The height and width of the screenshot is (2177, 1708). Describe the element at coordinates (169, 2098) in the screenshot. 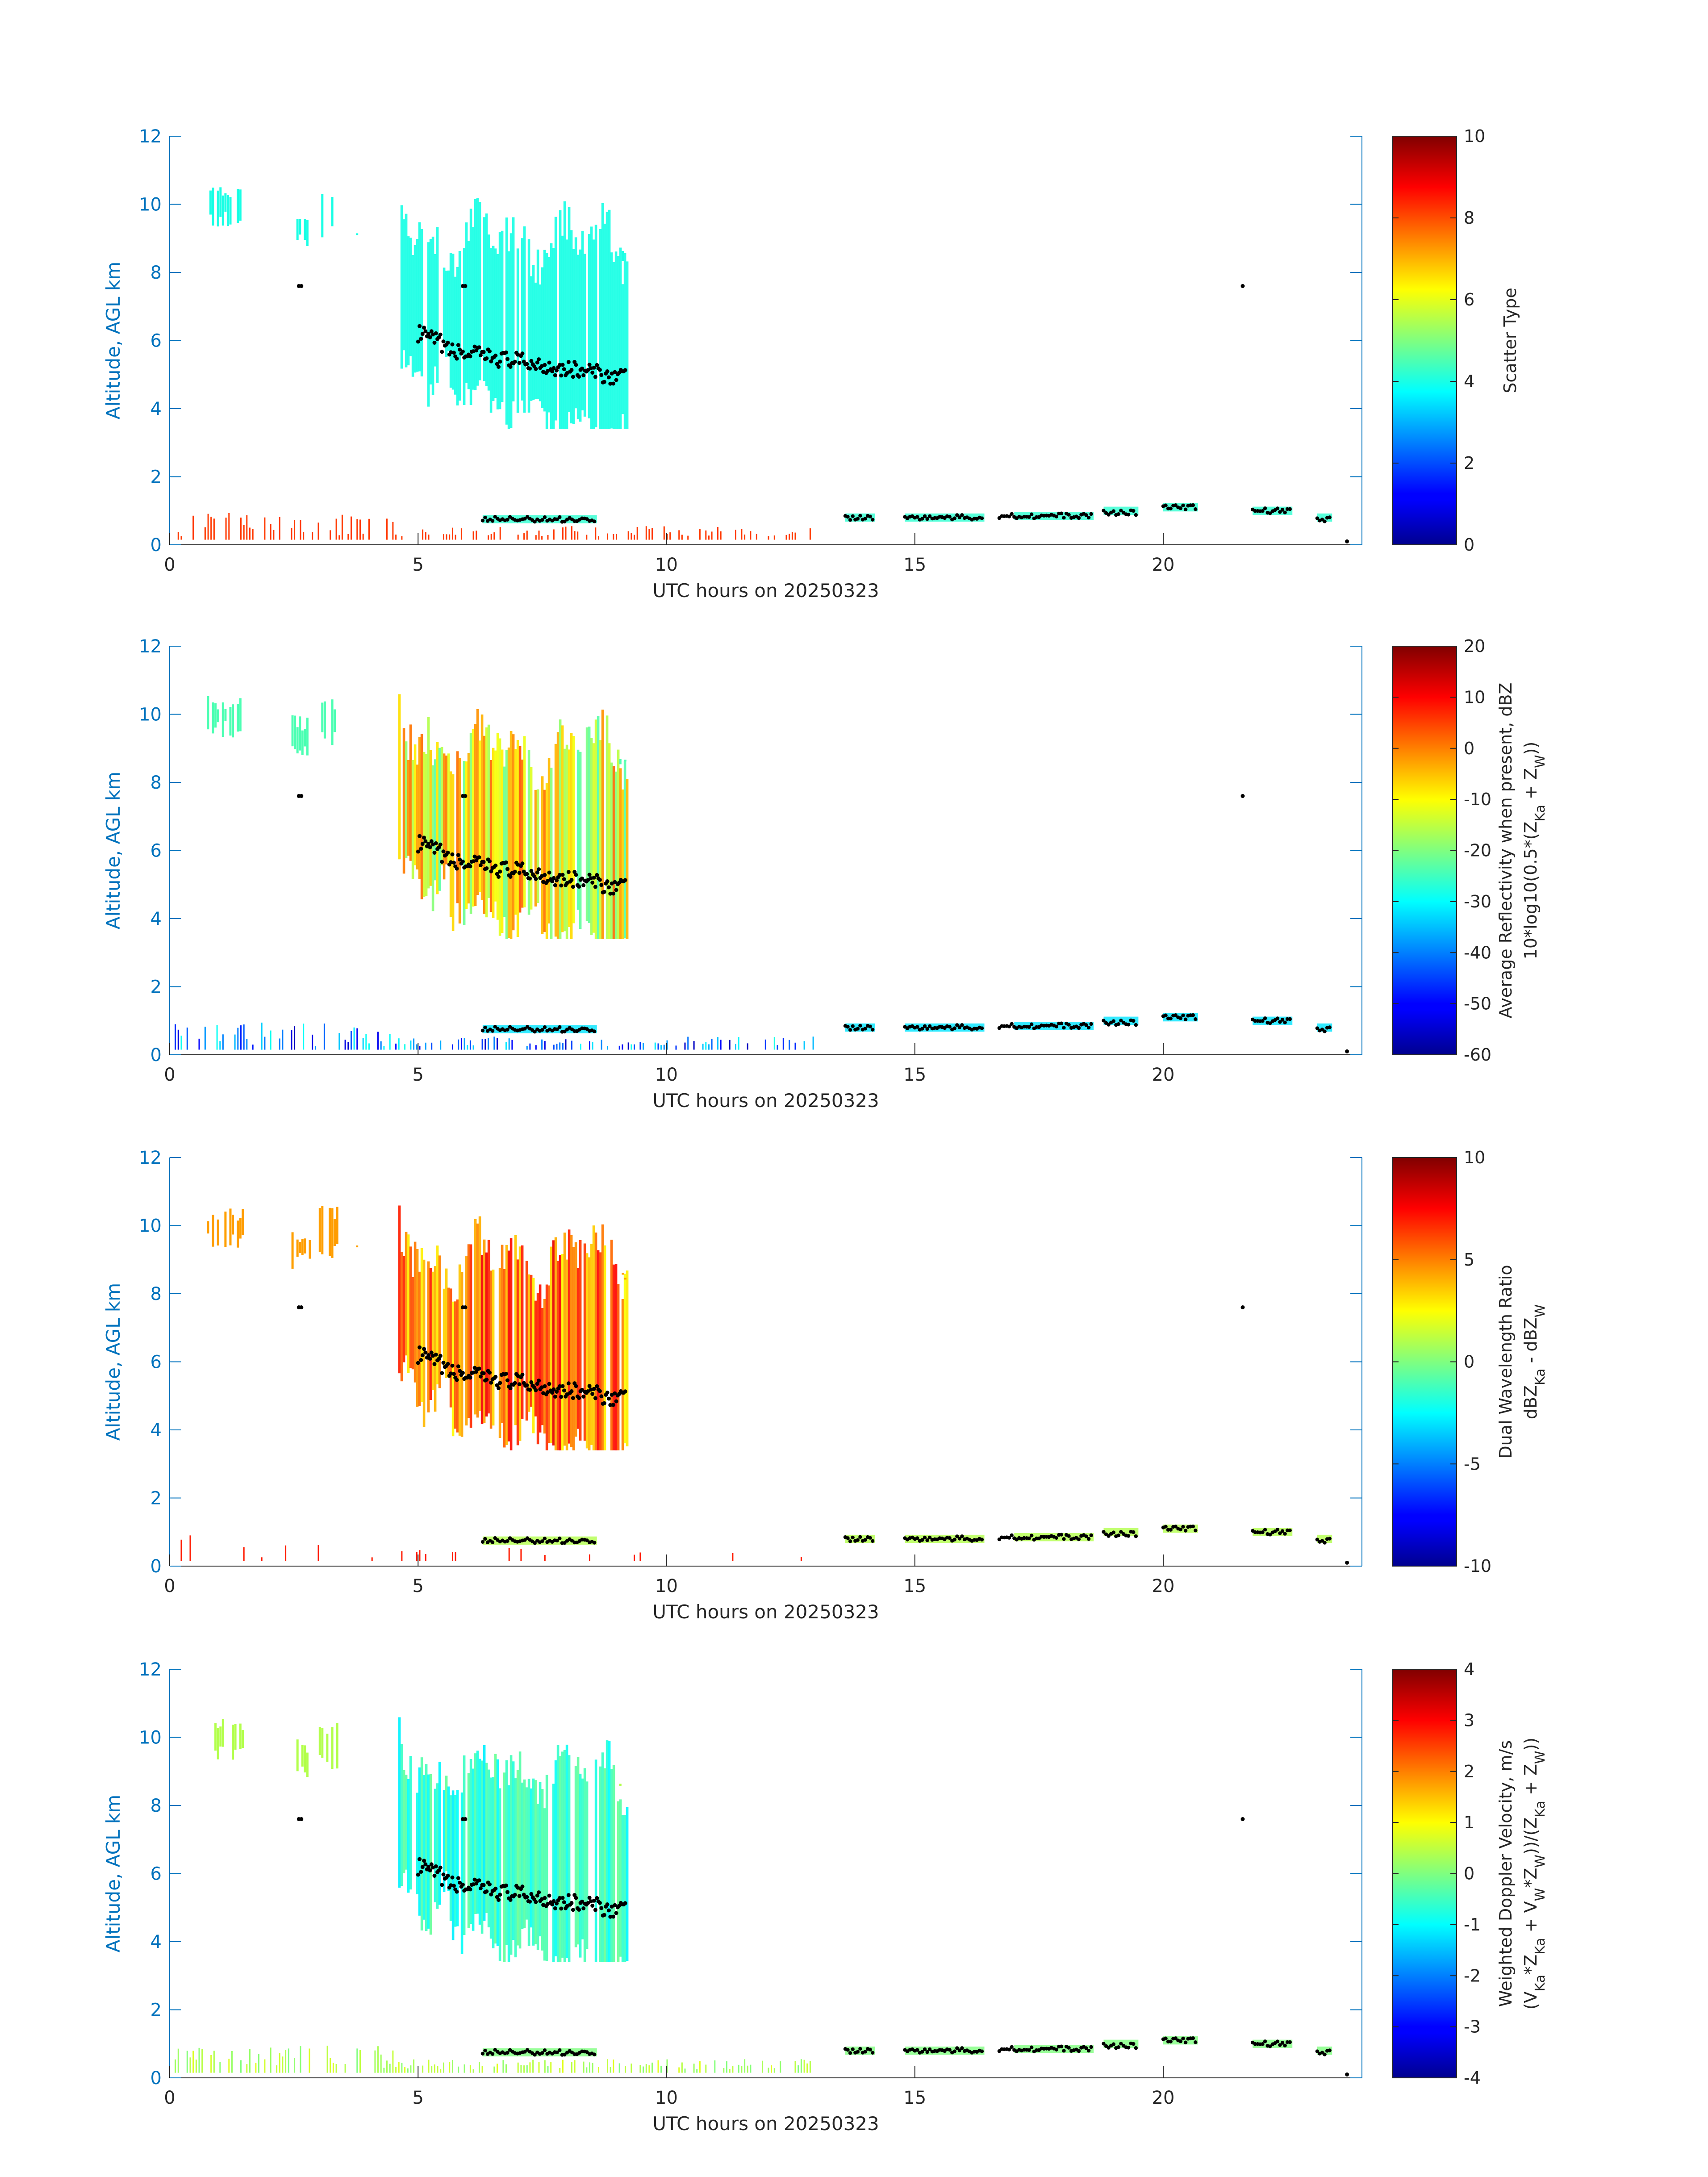

I see `x-tick-label: 0` at that location.